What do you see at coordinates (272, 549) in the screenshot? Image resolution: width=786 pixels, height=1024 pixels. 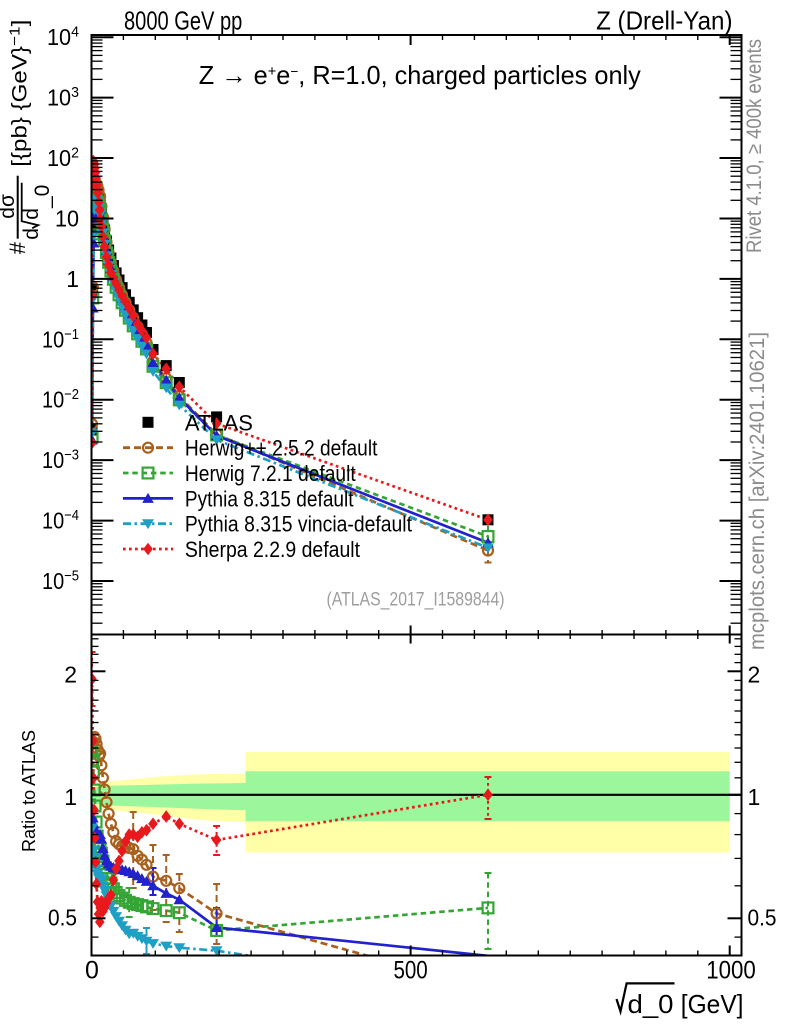 I see `svg-text: Sherpa 2.2.9 default` at bounding box center [272, 549].